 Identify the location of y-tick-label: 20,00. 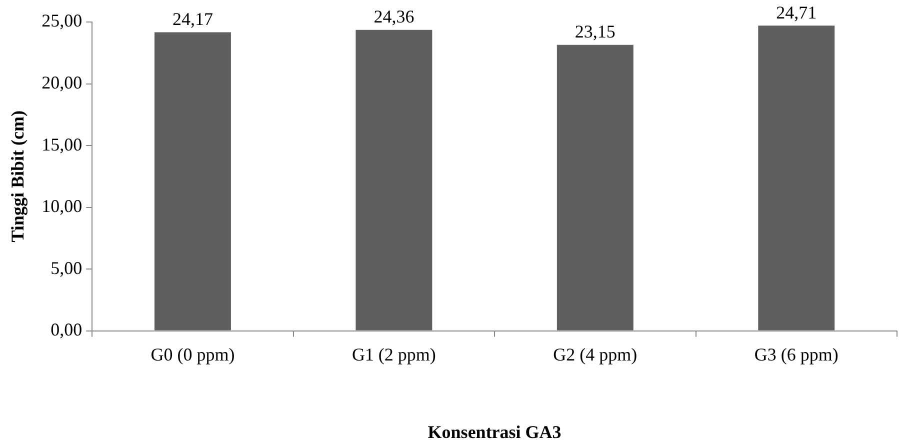
(62, 82).